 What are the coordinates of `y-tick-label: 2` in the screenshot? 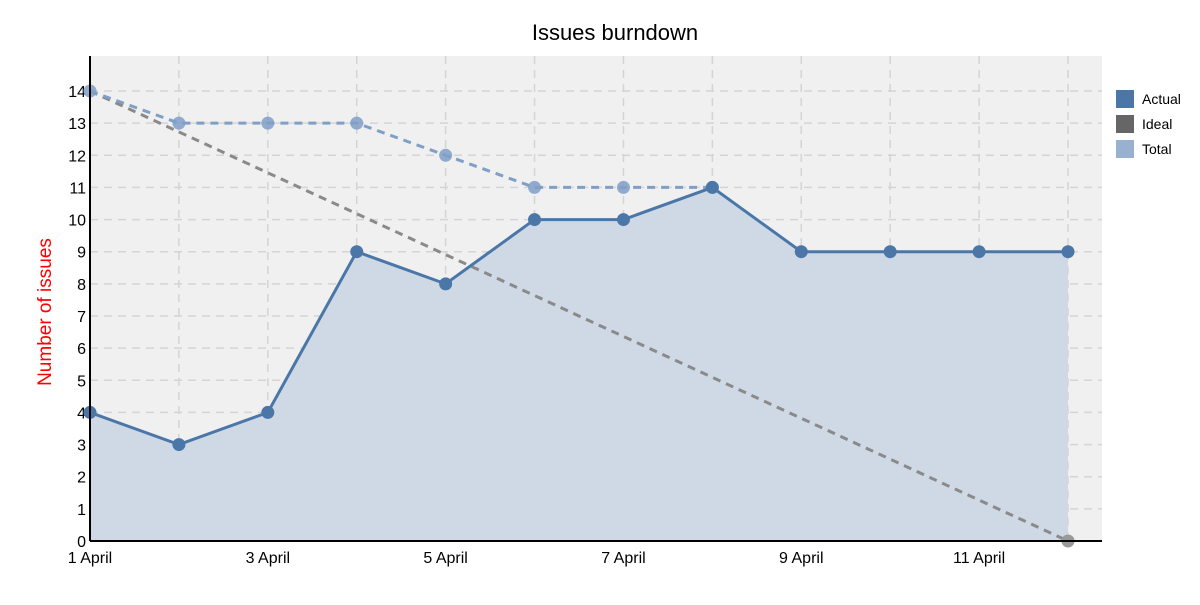 It's located at (81, 478).